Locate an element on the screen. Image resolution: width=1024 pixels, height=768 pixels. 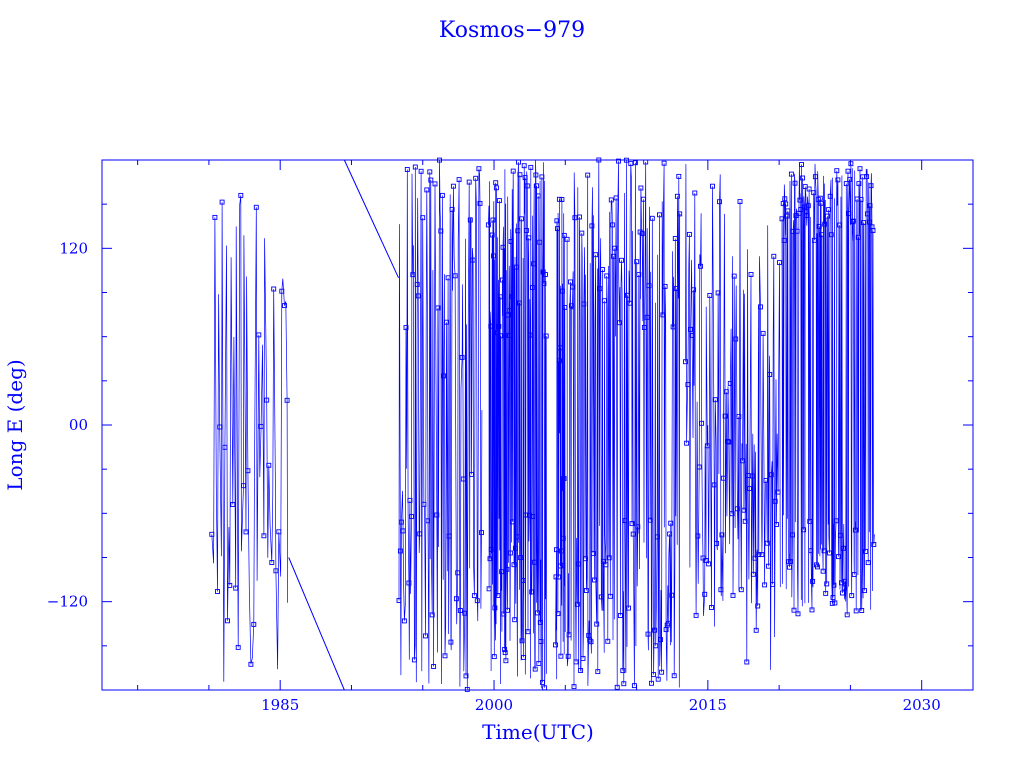
x-tick-label: 2000 is located at coordinates (494, 705).